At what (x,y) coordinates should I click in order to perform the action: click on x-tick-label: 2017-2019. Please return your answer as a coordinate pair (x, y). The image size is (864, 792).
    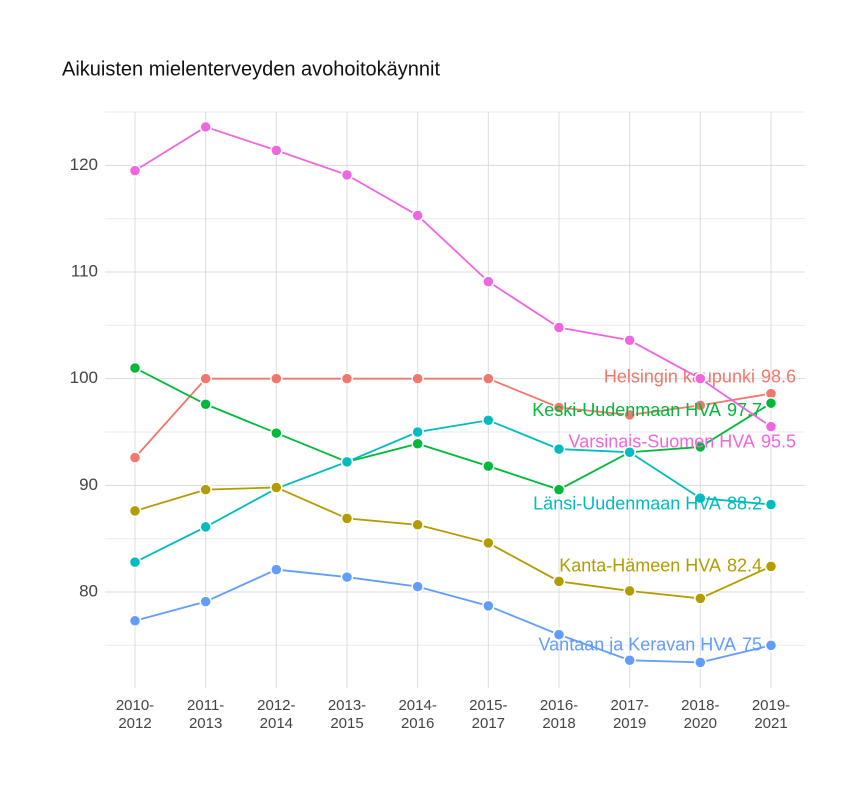
    Looking at the image, I should click on (629, 714).